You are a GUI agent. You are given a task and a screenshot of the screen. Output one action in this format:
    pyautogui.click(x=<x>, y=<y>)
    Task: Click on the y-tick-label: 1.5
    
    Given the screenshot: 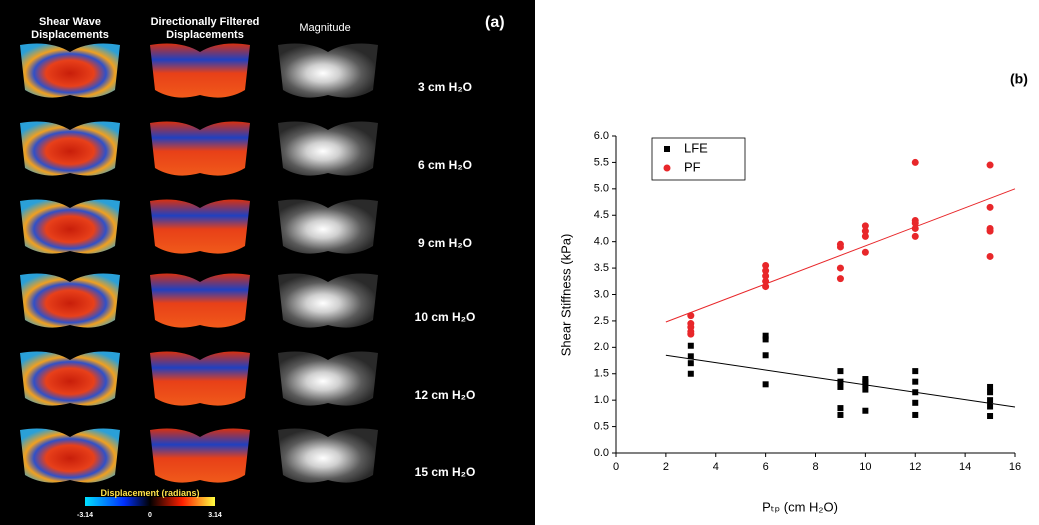 What is the action you would take?
    pyautogui.click(x=601, y=374)
    